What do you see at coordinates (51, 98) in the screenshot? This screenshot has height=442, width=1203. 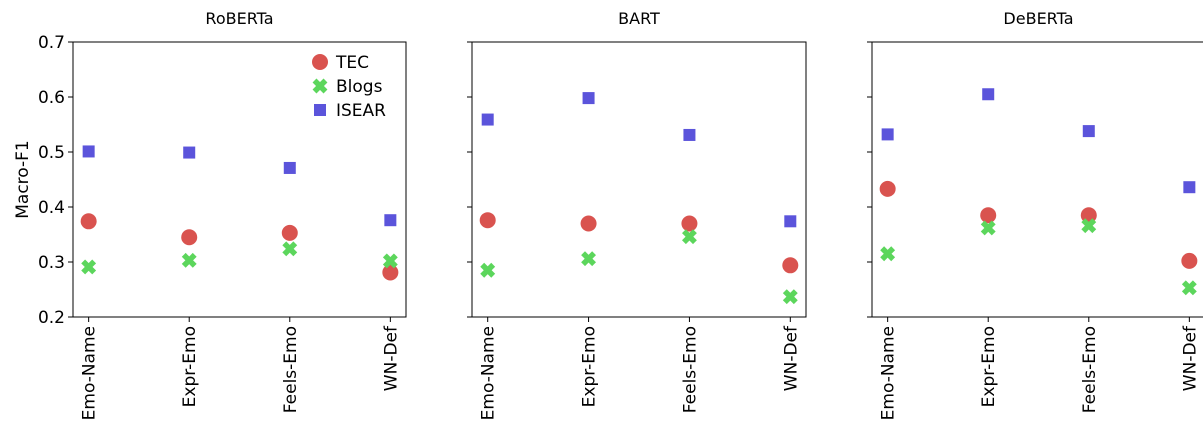 I see `y-tick-label: 0.6` at bounding box center [51, 98].